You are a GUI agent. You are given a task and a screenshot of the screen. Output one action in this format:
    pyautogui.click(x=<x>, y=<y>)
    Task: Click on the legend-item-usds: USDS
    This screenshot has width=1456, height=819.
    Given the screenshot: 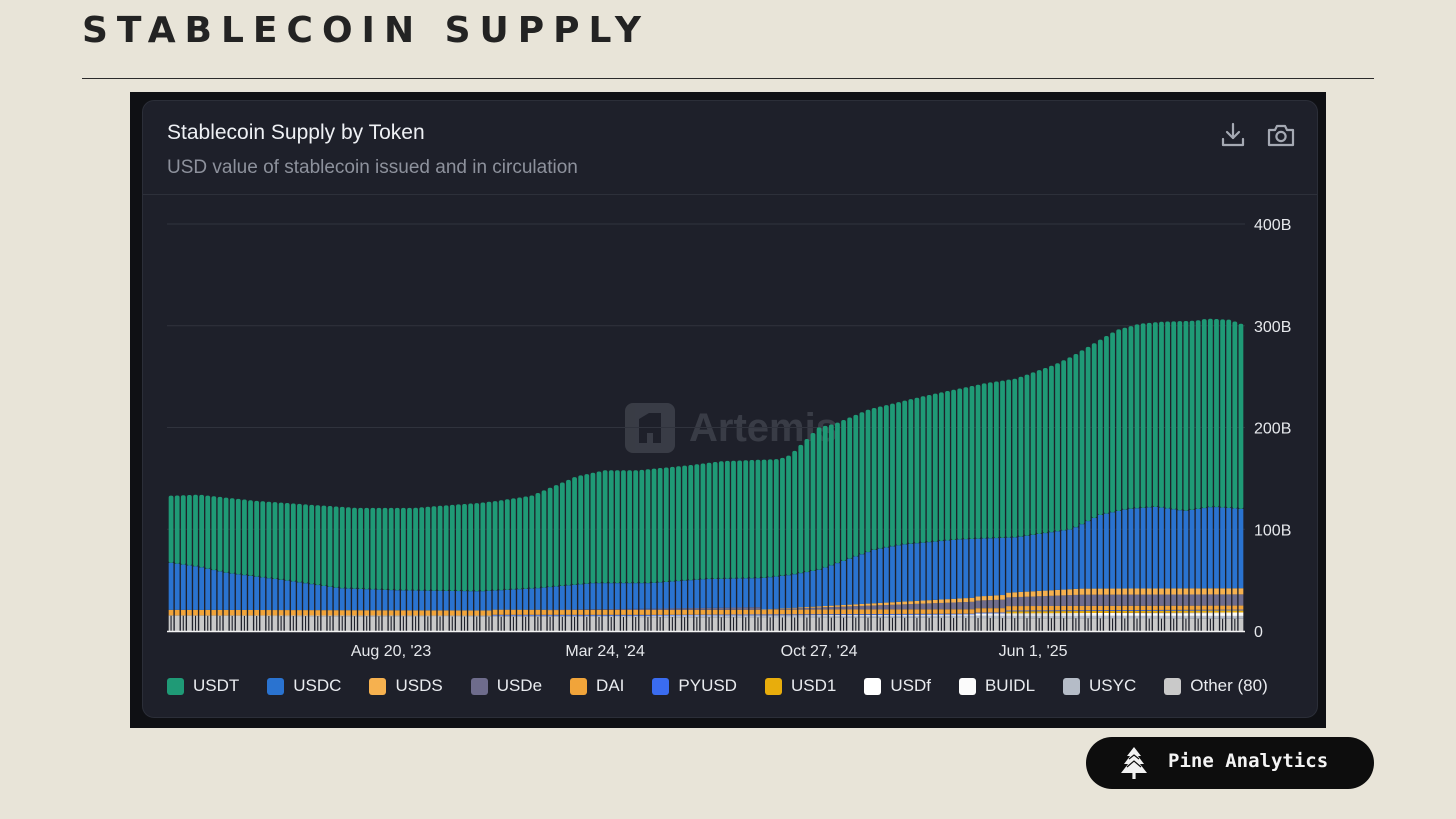 What is the action you would take?
    pyautogui.click(x=406, y=686)
    